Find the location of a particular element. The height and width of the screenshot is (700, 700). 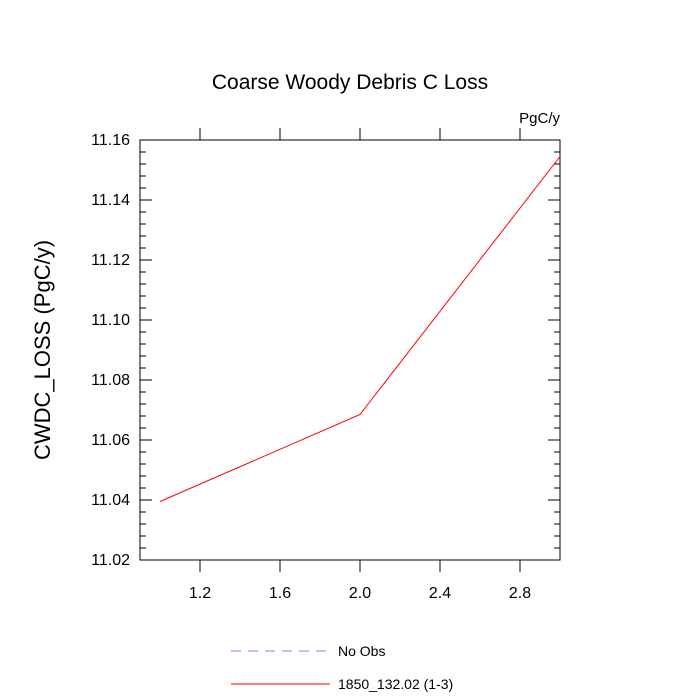

y-tick-label: 11.16 is located at coordinates (110, 140).